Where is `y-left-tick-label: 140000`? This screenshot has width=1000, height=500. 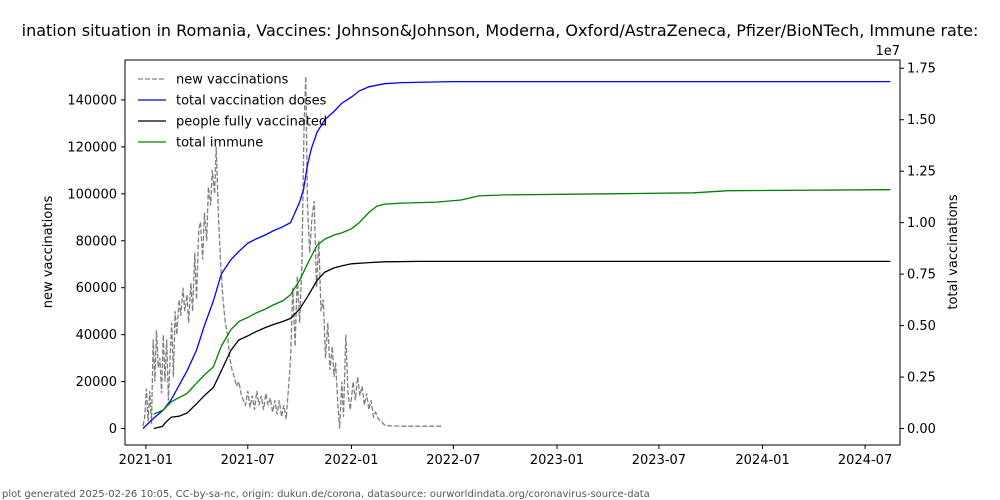
y-left-tick-label: 140000 is located at coordinates (92, 100).